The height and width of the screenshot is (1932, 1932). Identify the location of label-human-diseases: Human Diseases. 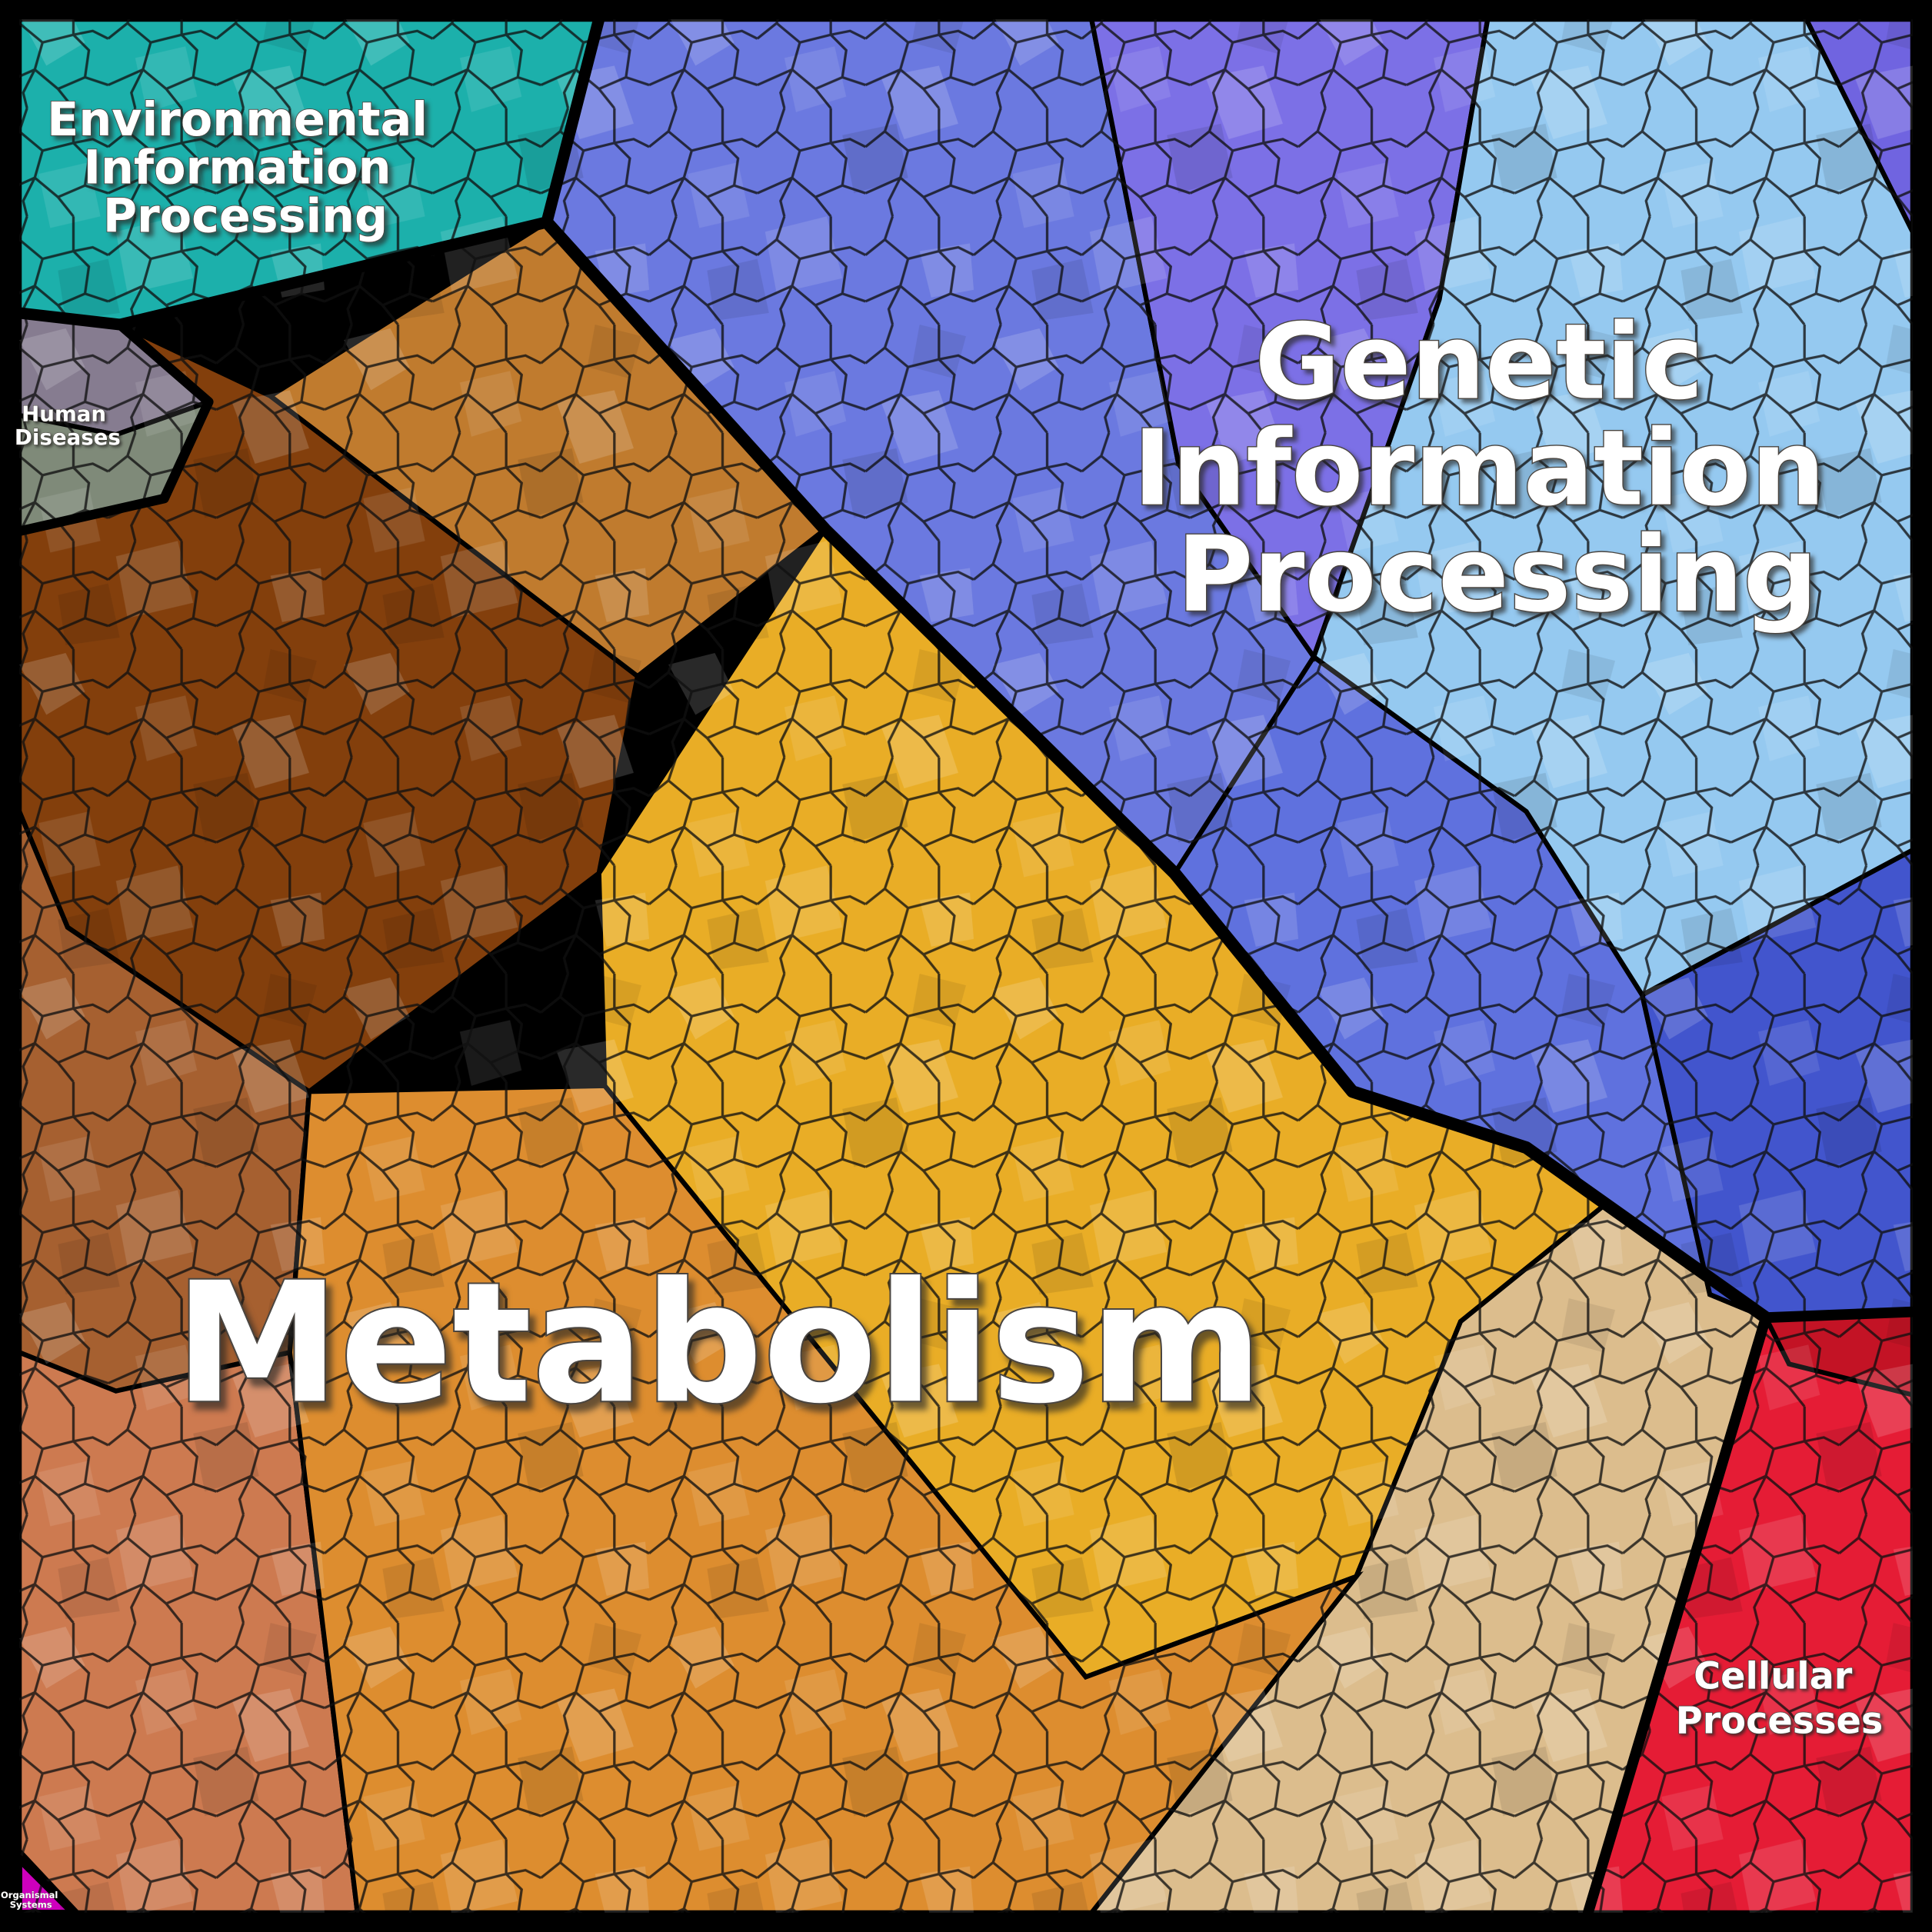
(68, 425).